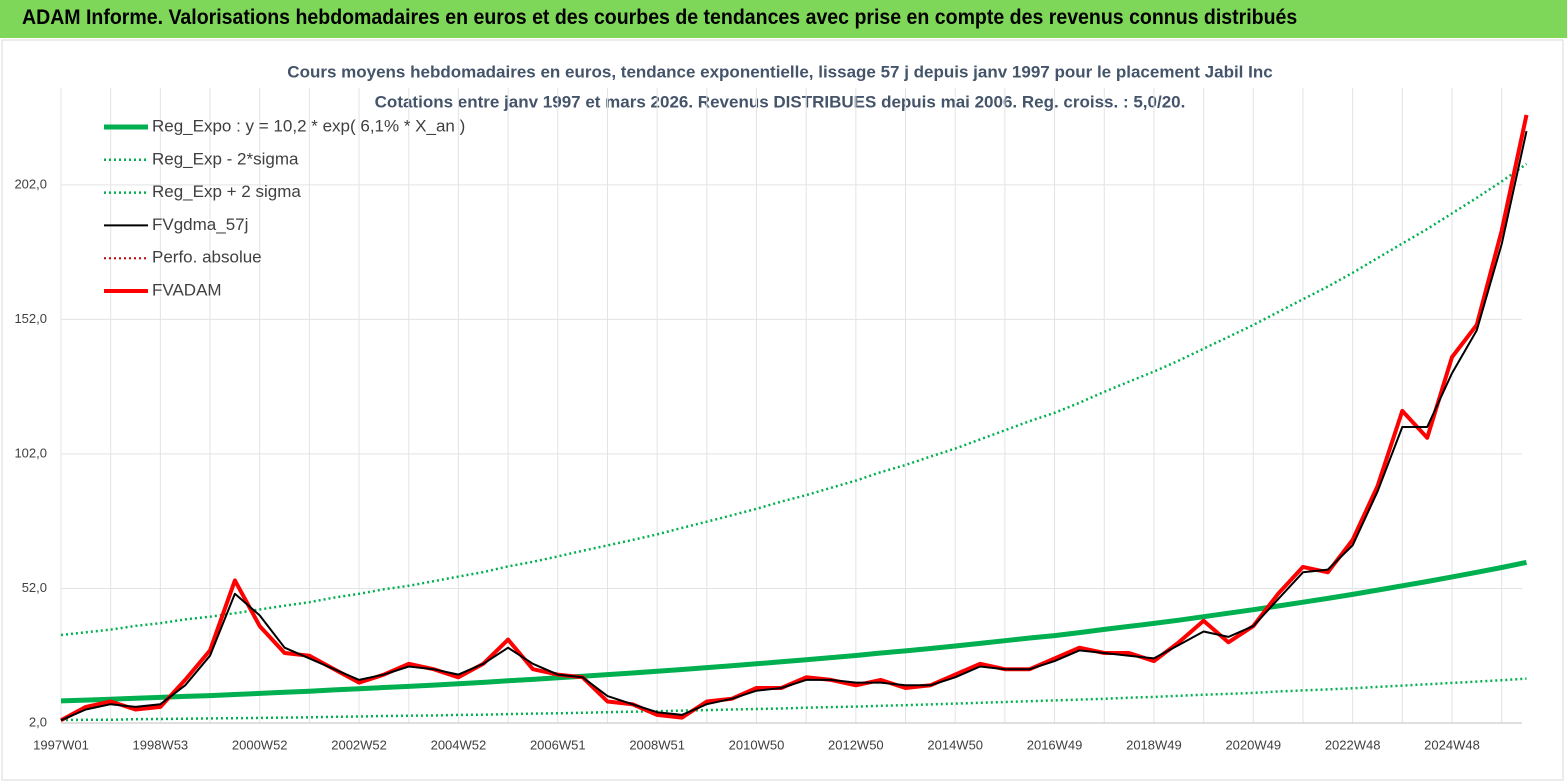 The height and width of the screenshot is (783, 1567). I want to click on legend-label: FVgdma_57j, so click(200, 224).